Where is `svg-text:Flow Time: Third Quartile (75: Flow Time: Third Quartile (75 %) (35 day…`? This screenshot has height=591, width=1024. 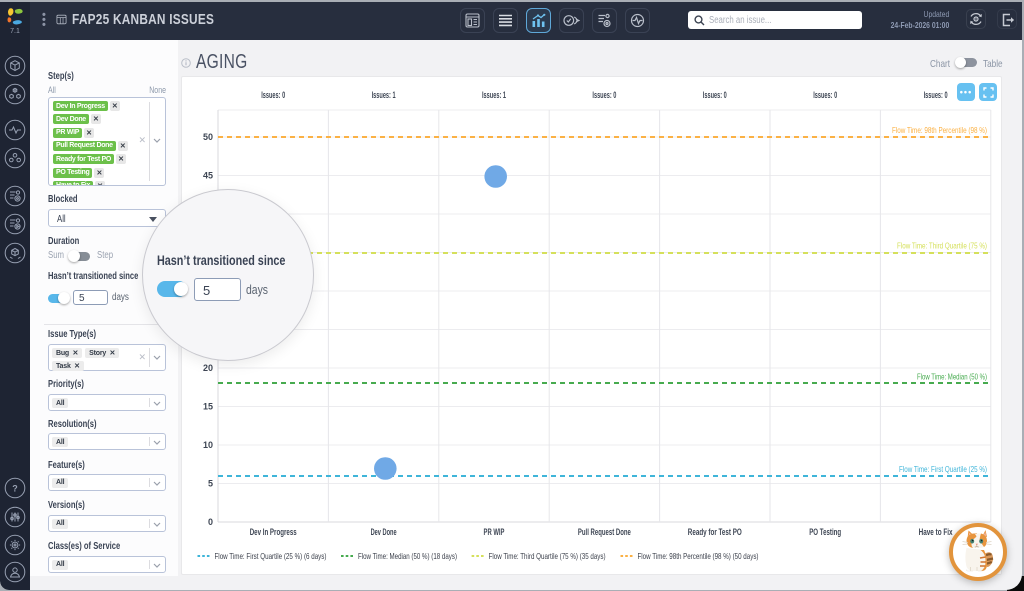
svg-text:Flow Time: Third Quartile (75: Flow Time: Third Quartile (75 %) (35 day… is located at coordinates (547, 556).